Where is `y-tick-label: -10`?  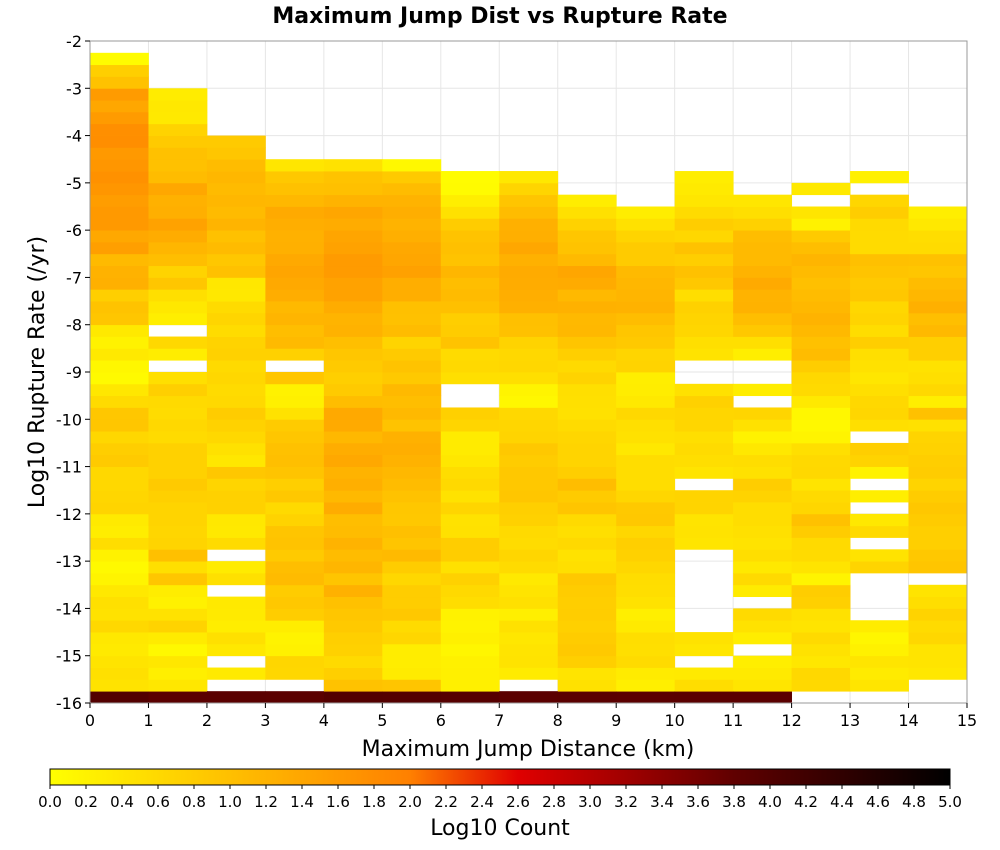
y-tick-label: -10 is located at coordinates (69, 419).